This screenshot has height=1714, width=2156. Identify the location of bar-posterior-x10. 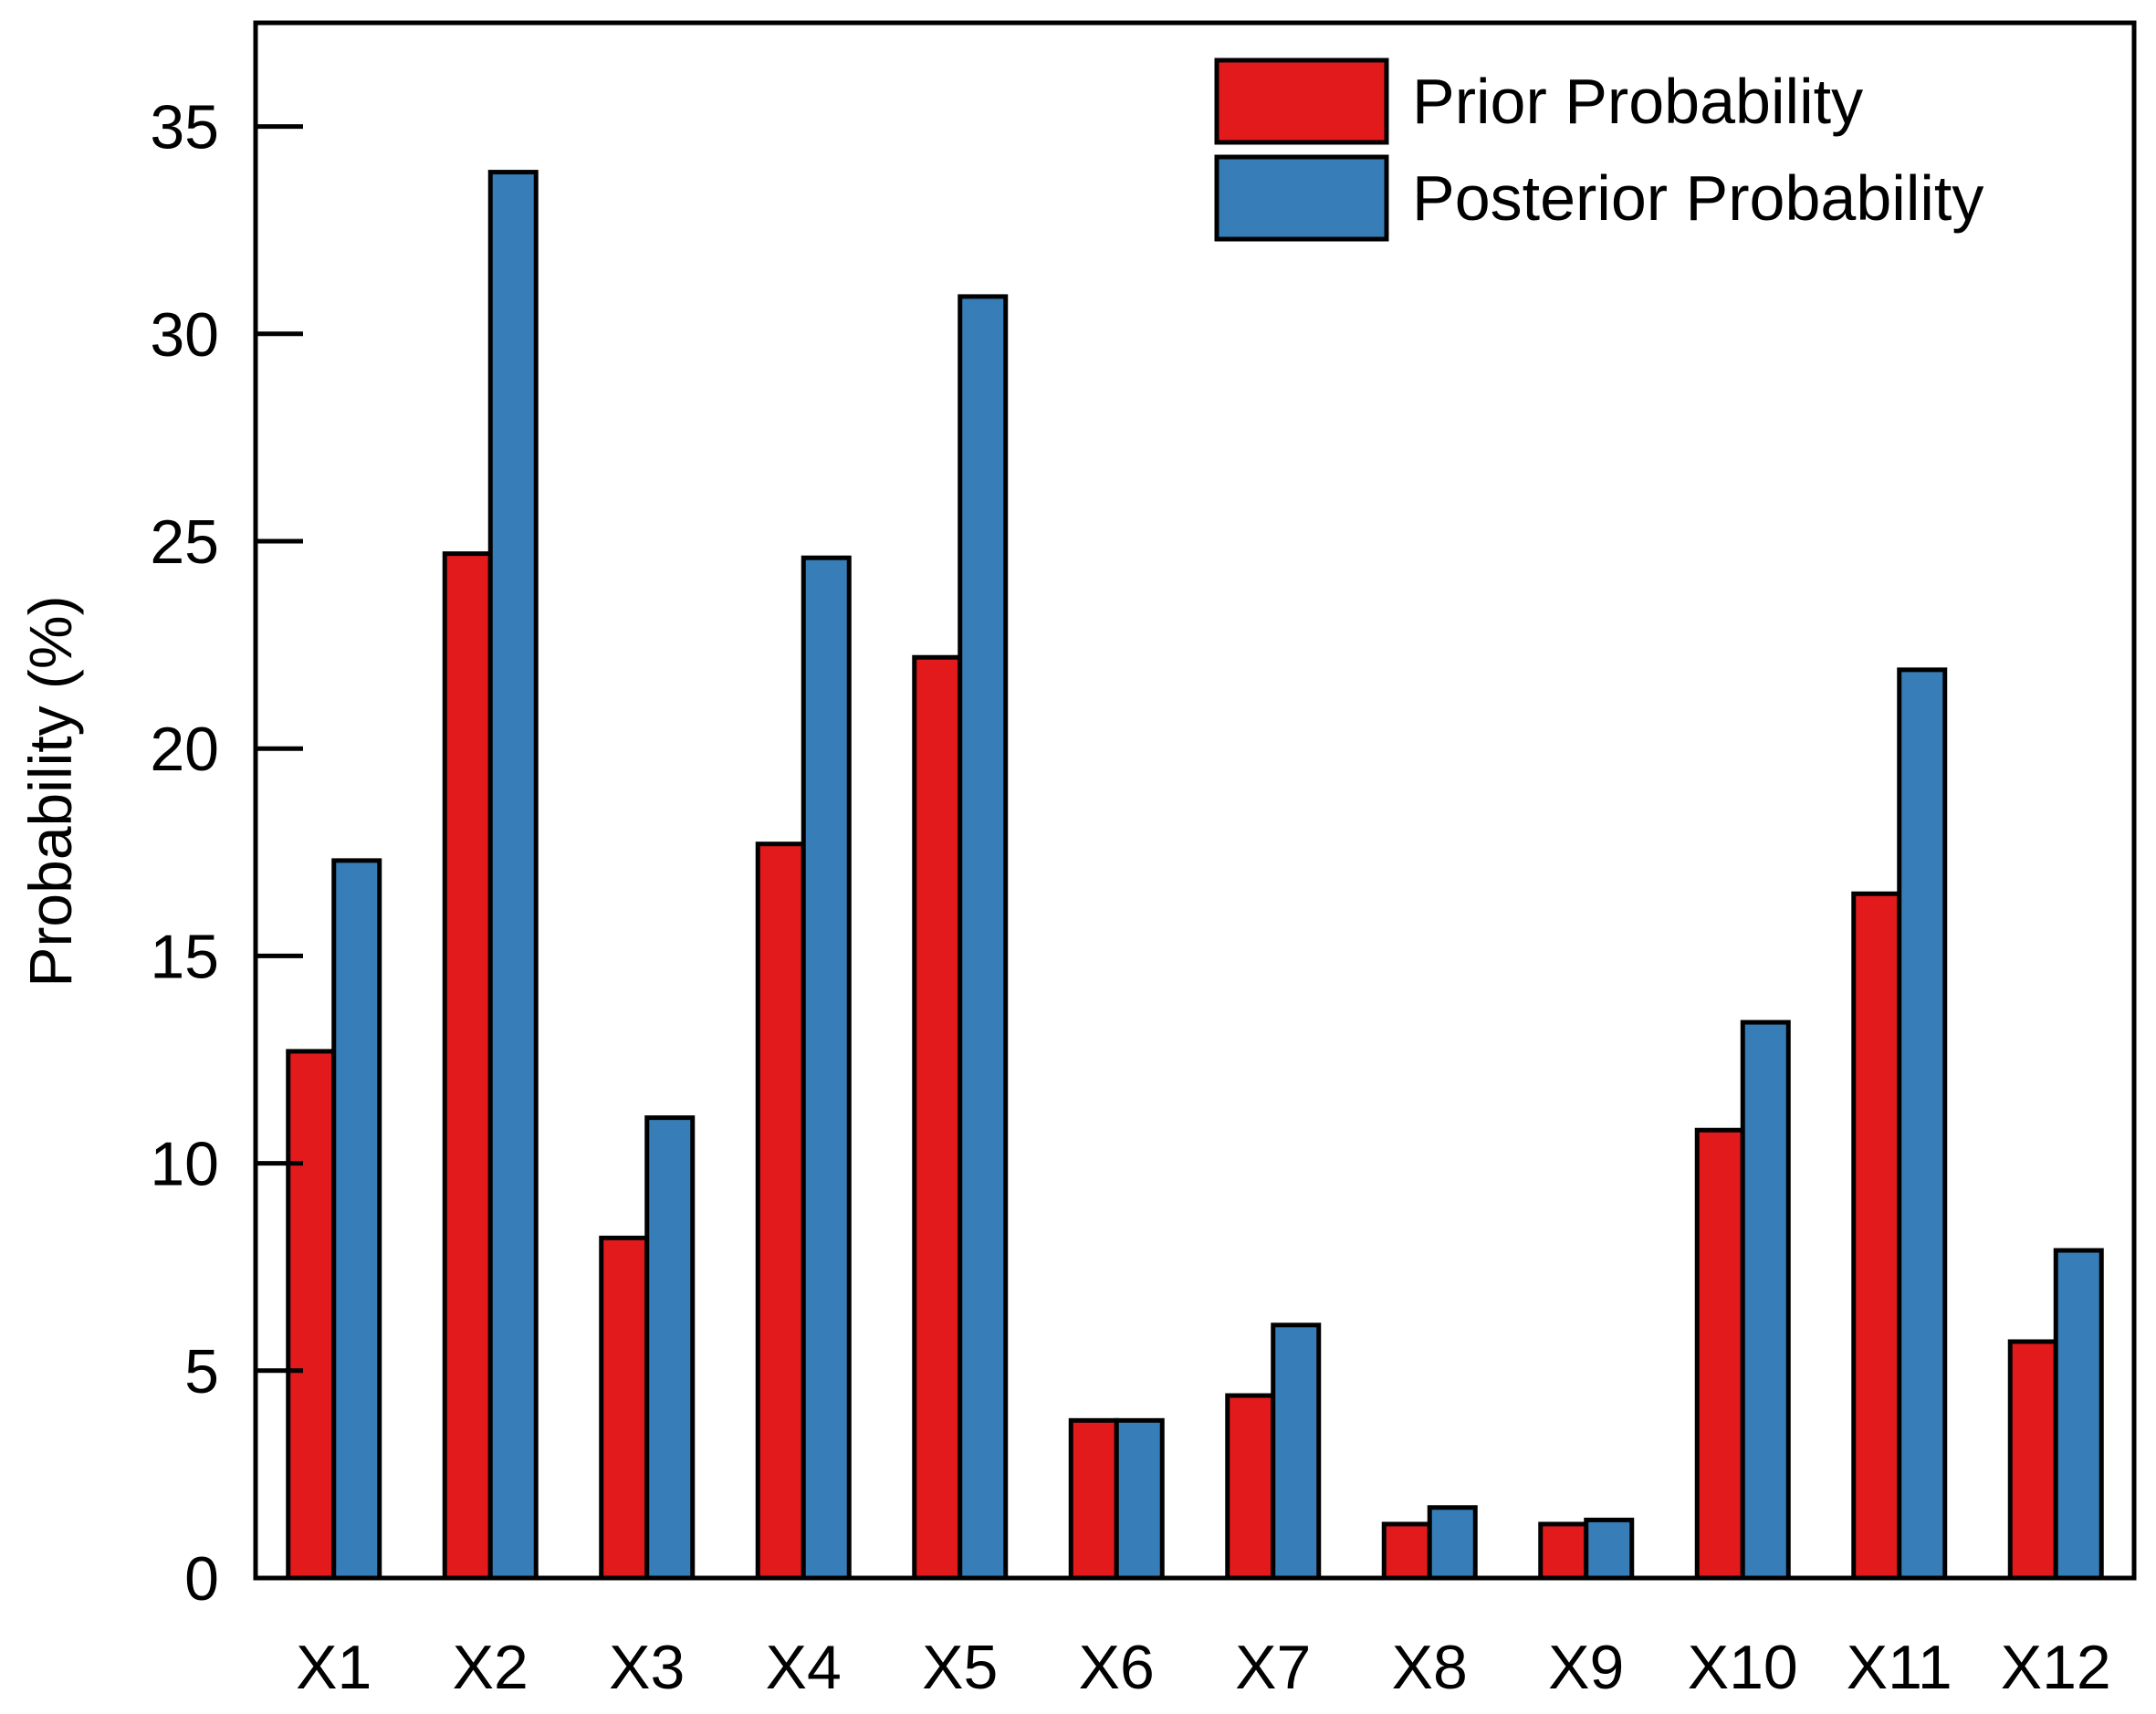
(1765, 1300).